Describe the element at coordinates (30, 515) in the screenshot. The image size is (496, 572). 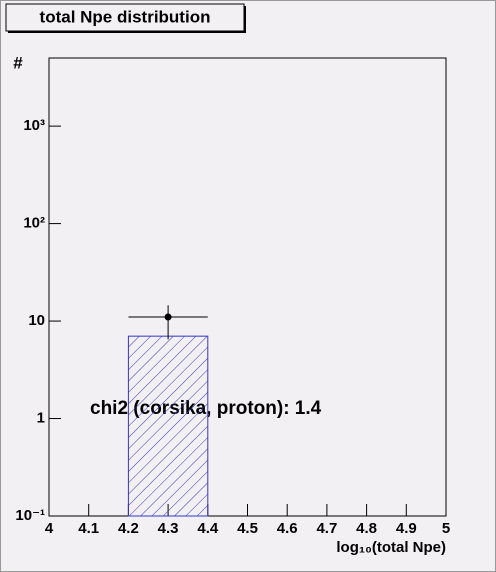
I see `y-tick-label: 10⁻¹` at that location.